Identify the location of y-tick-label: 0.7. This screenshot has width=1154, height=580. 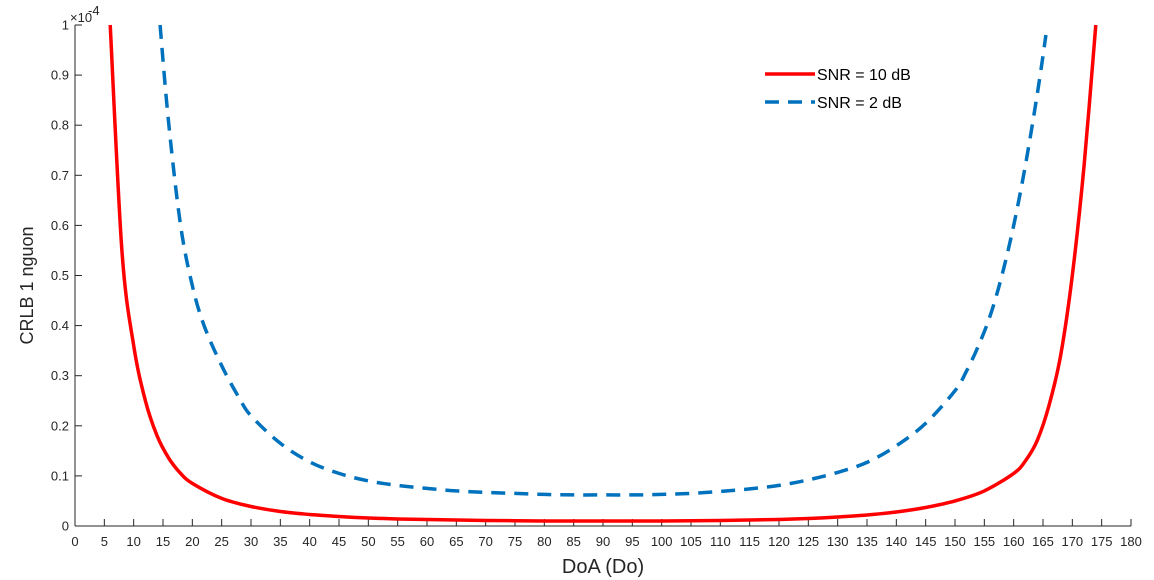
(60, 175).